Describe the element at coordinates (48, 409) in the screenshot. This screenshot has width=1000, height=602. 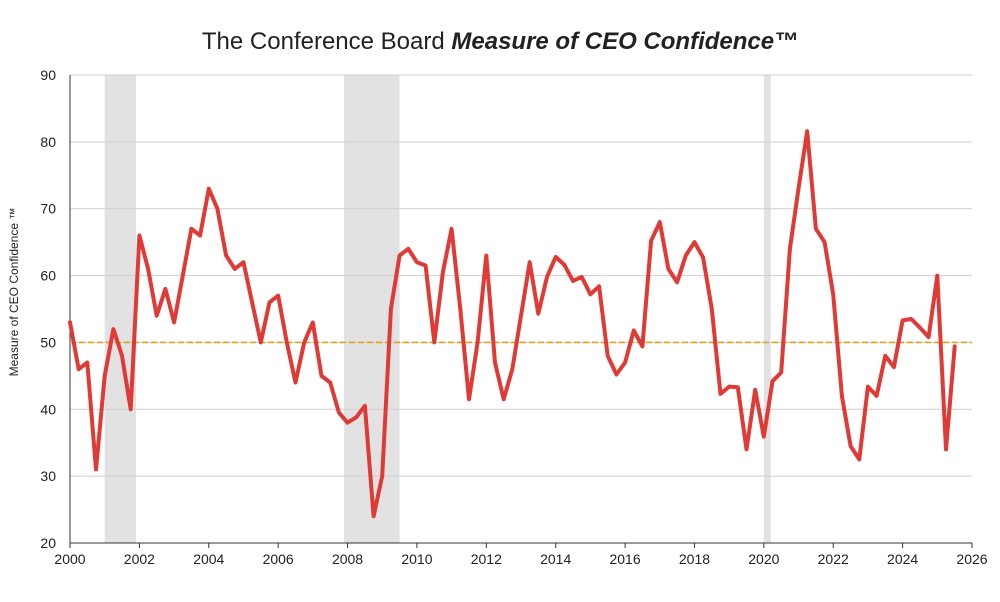
I see `y-tick-label-40: 40` at that location.